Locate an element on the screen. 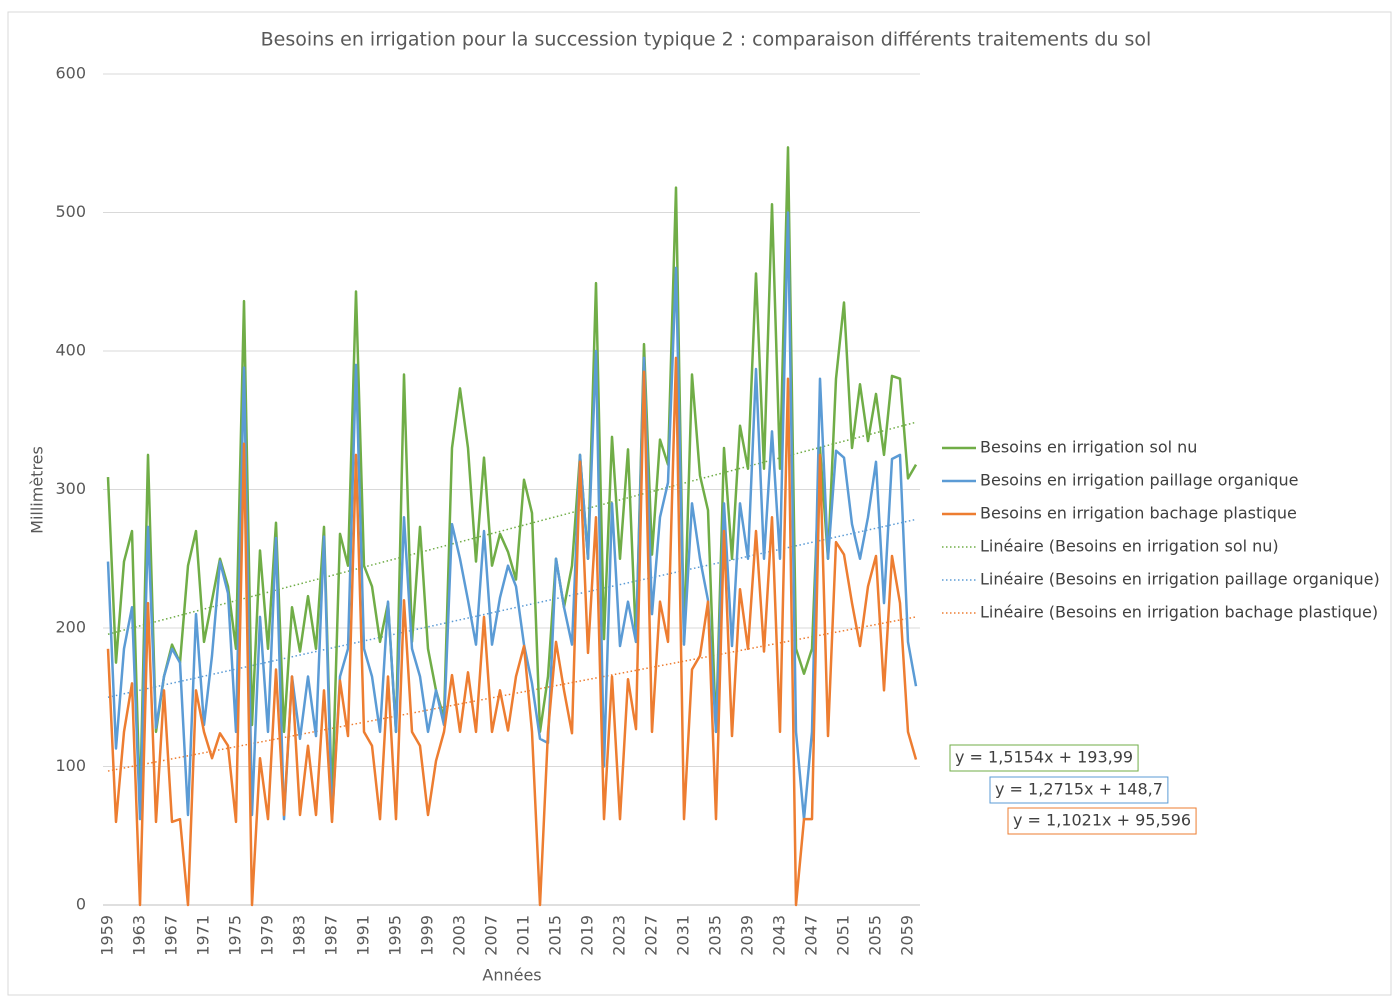  x-tick-label: 2039 is located at coordinates (747, 935).